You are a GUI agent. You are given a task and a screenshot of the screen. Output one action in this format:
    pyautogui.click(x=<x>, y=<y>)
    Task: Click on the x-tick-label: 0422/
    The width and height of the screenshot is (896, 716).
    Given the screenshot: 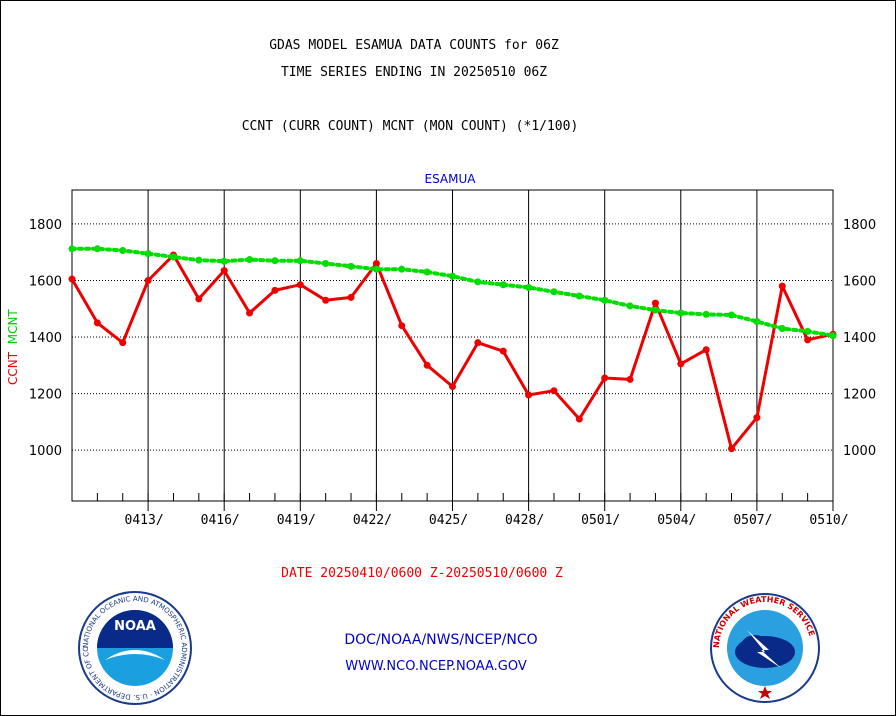 What is the action you would take?
    pyautogui.click(x=372, y=520)
    